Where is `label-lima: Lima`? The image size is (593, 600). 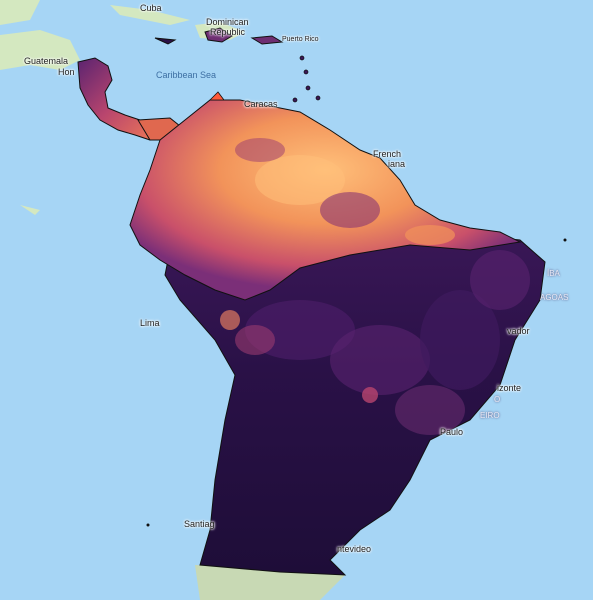 label-lima: Lima is located at coordinates (150, 323).